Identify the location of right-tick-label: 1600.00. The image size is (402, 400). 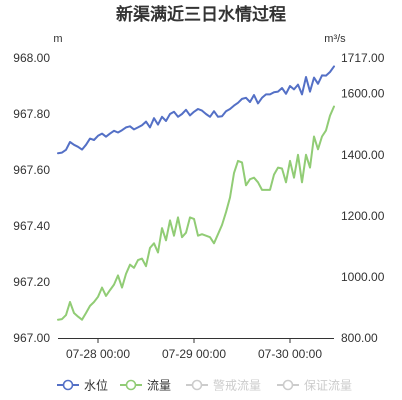
(363, 94).